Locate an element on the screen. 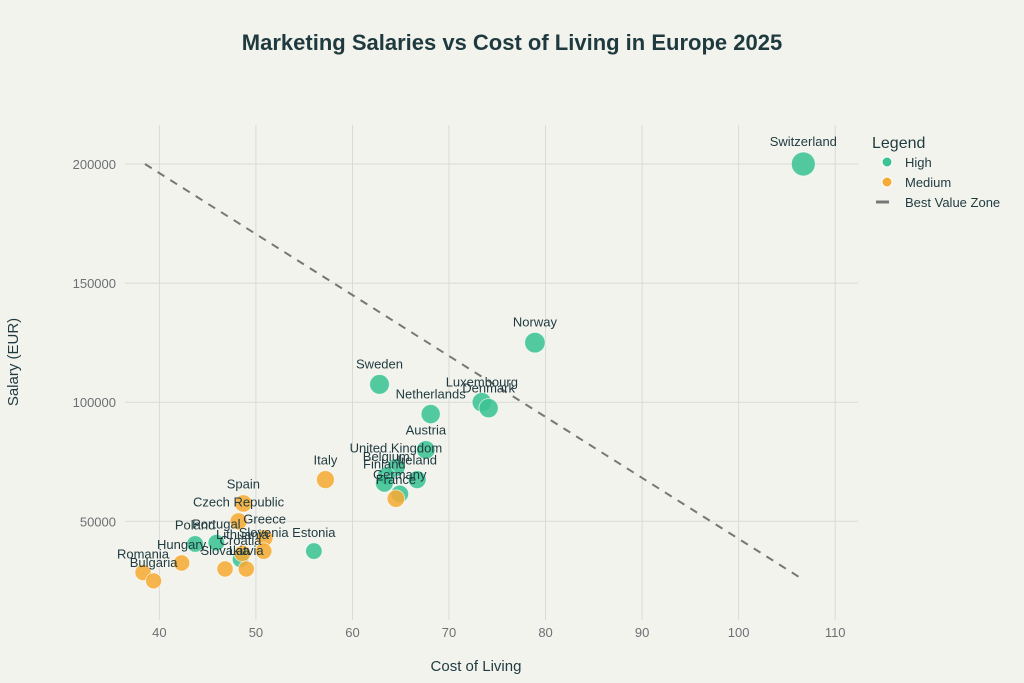 Image resolution: width=1024 pixels, height=683 pixels. data-point-france is located at coordinates (396, 498).